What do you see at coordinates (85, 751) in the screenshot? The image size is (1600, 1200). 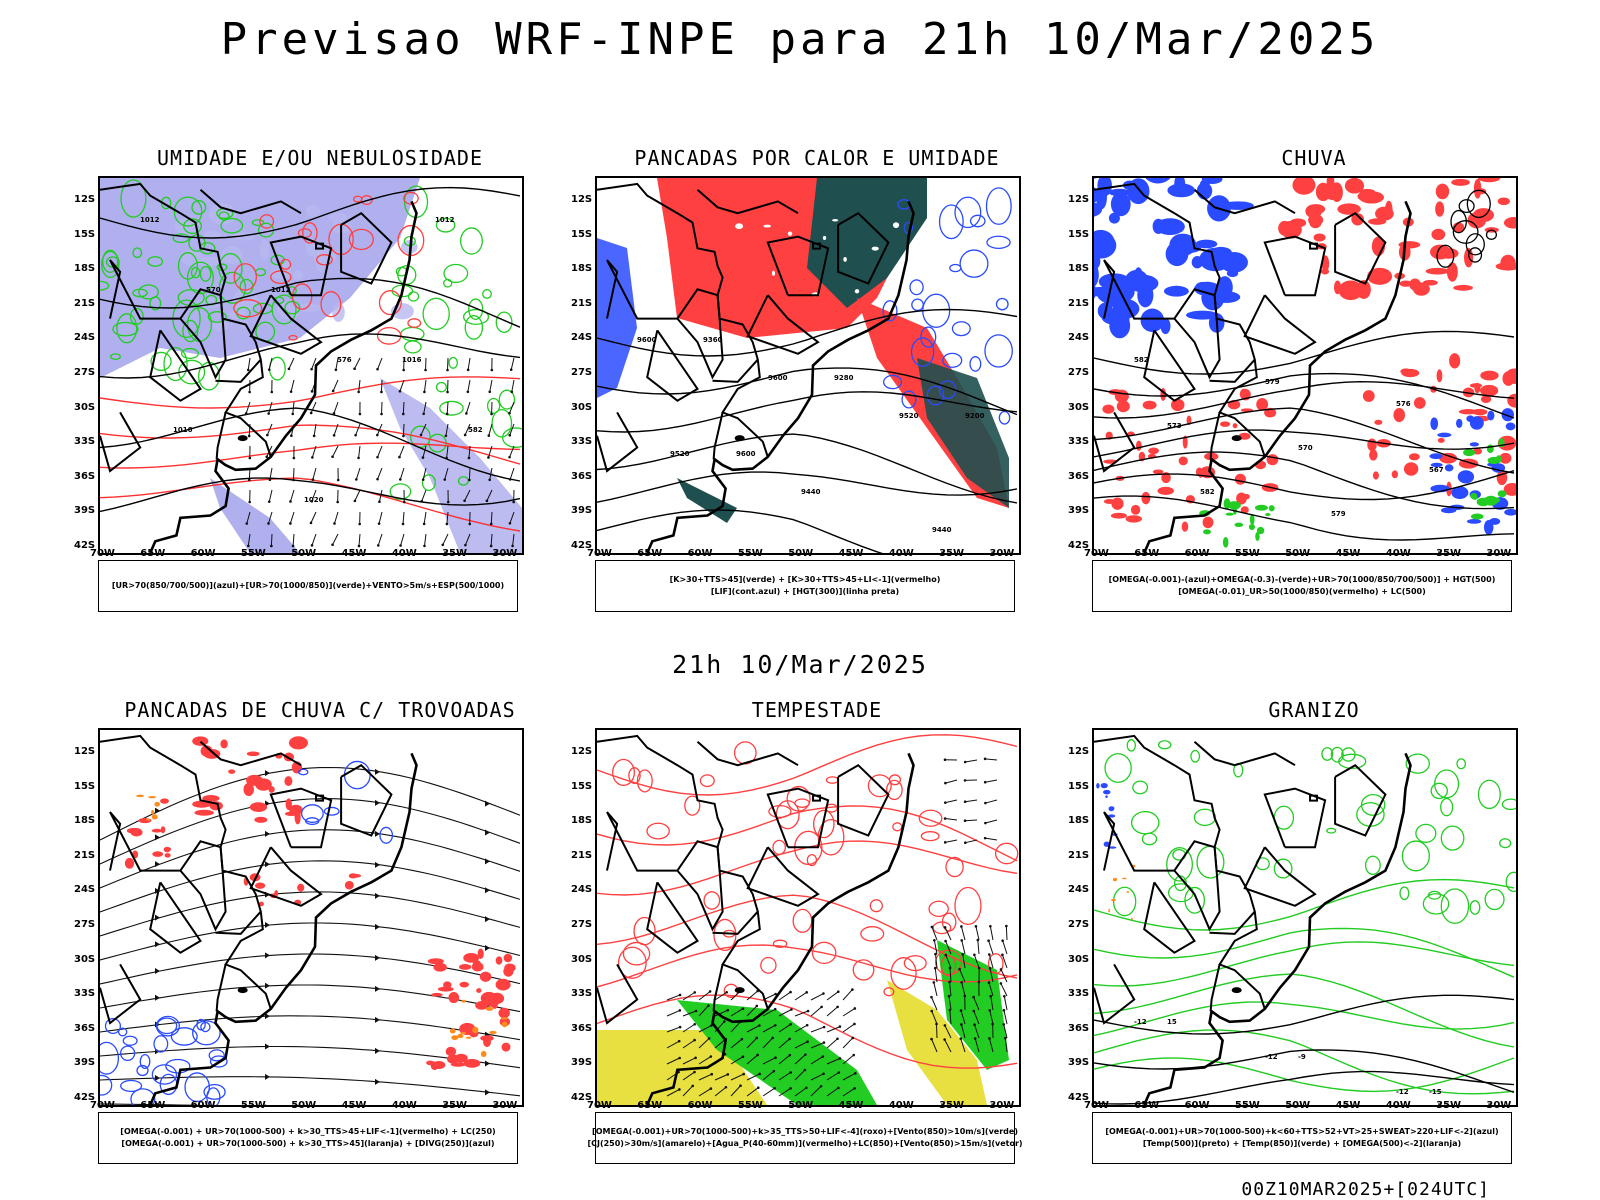 I see `latitude-label: 12S` at bounding box center [85, 751].